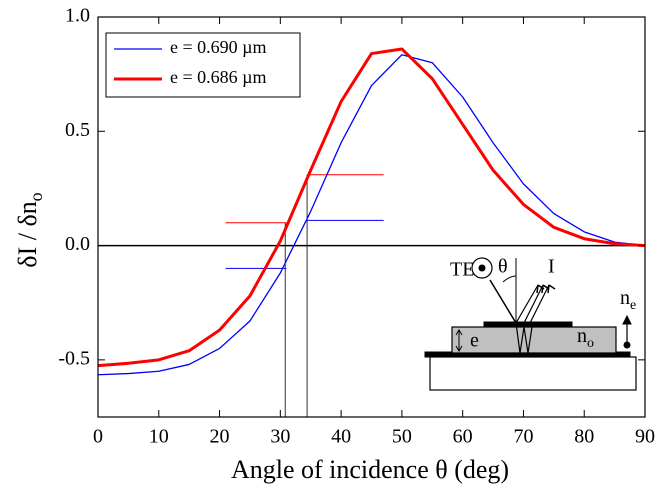  I want to click on y-tick-label: 0.0, so click(77, 244).